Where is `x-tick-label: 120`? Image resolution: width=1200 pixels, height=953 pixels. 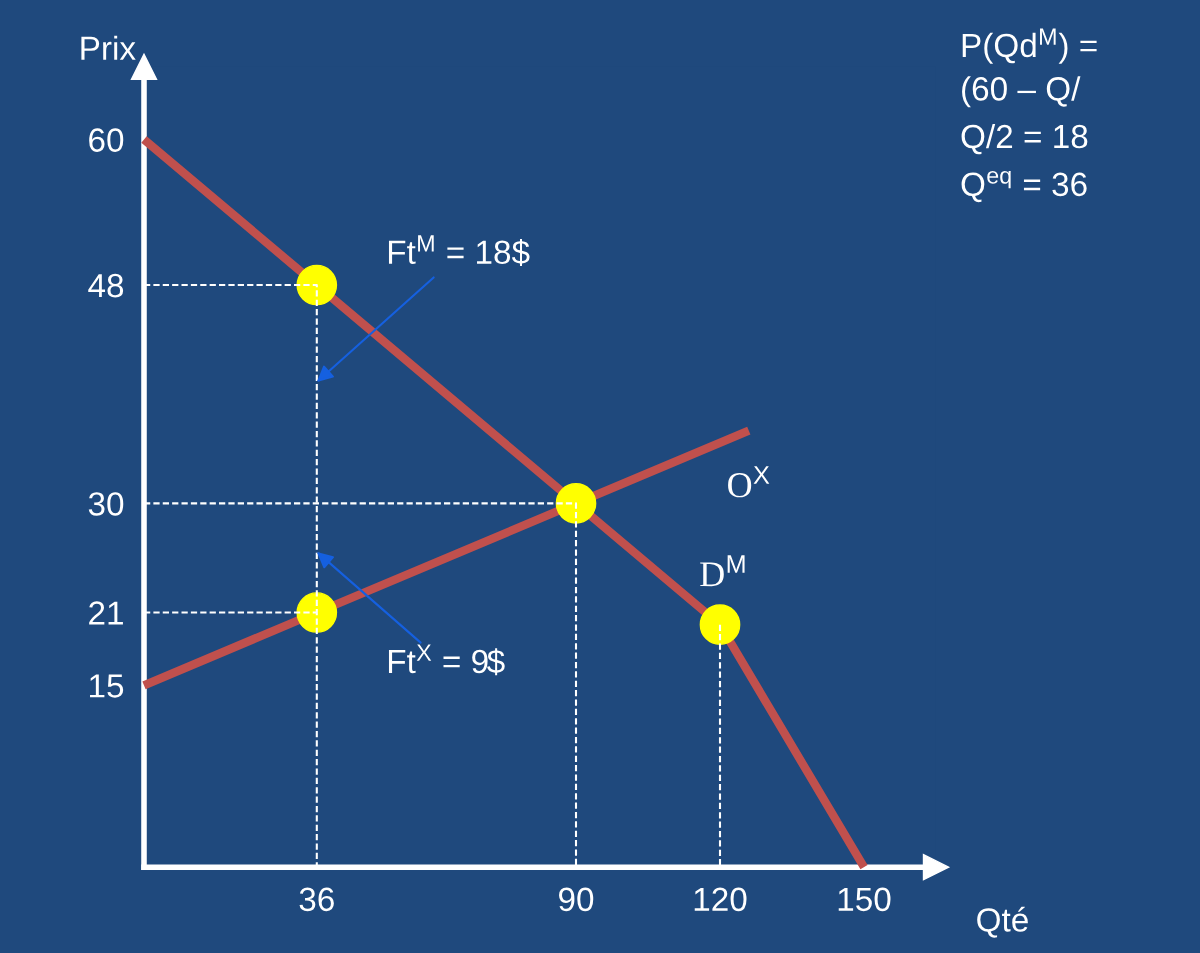
x-tick-label: 120 is located at coordinates (720, 899).